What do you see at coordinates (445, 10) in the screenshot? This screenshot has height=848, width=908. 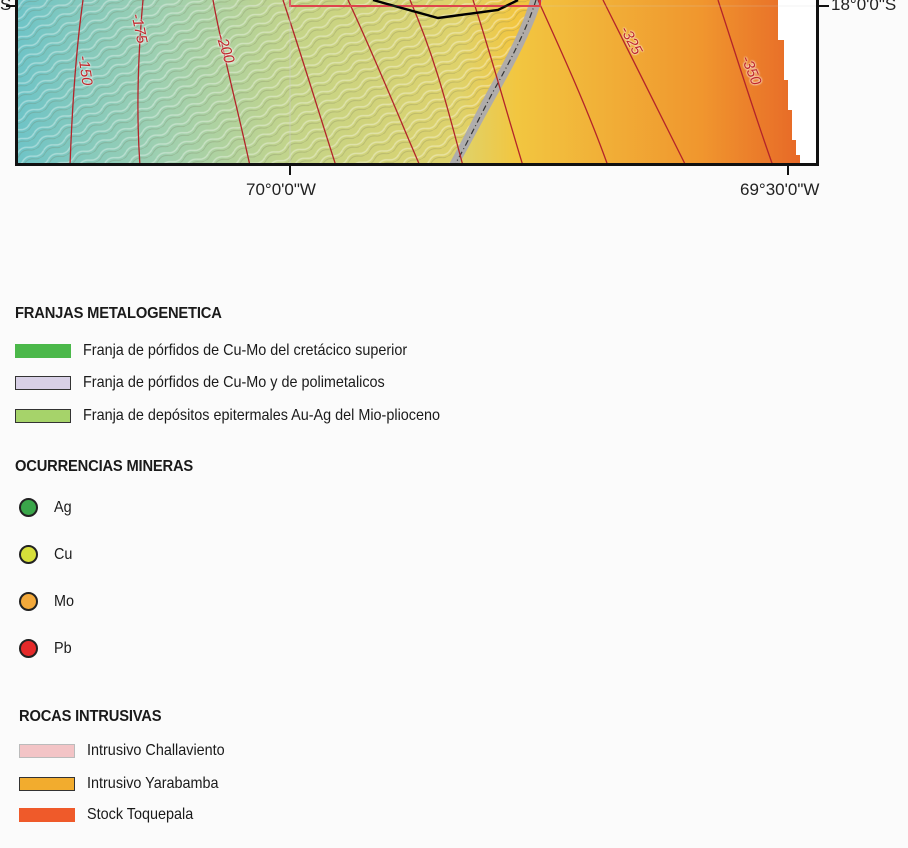 I see `fault-line` at bounding box center [445, 10].